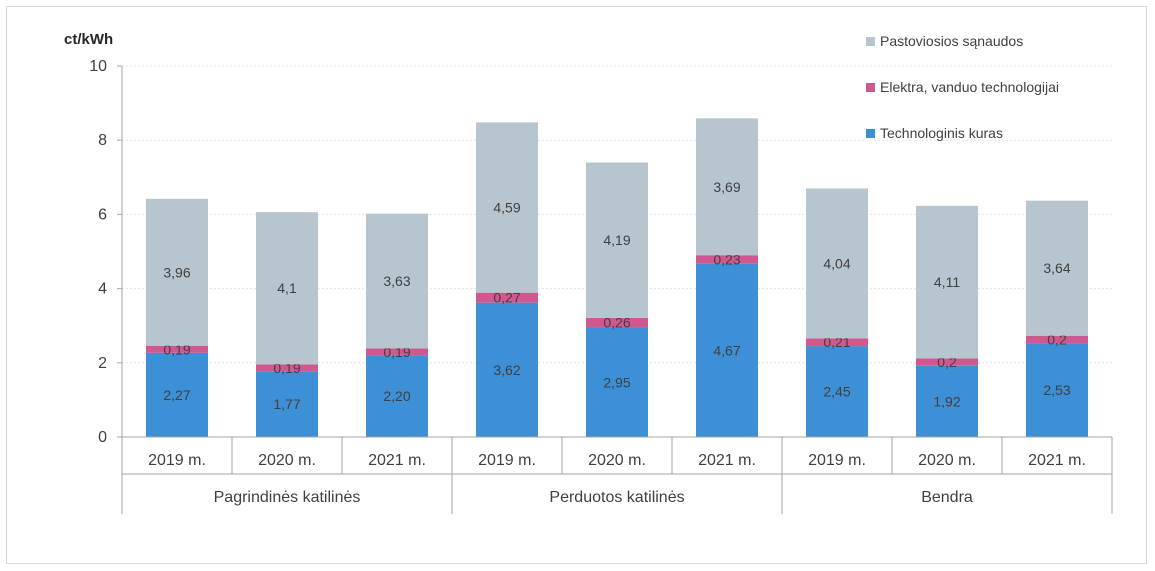 The image size is (1155, 571). I want to click on data-label: 4,67, so click(726, 350).